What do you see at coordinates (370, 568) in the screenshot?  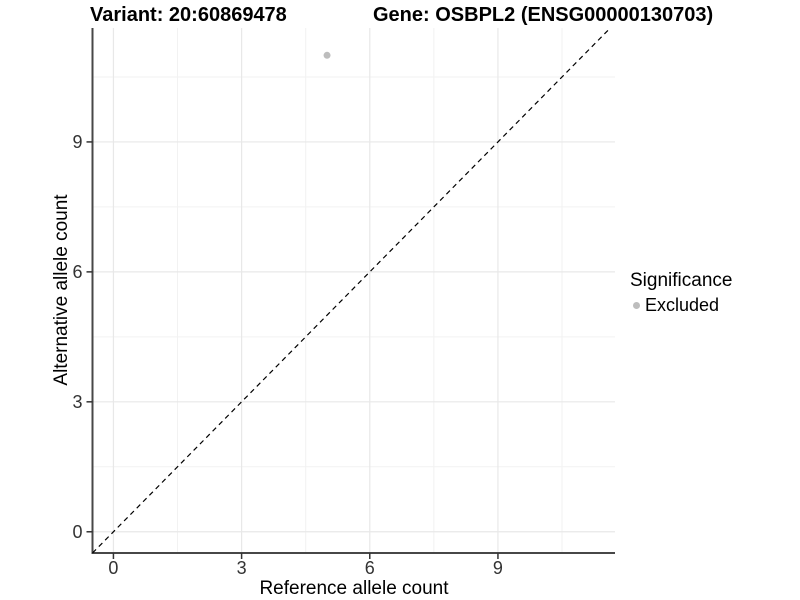 I see `x-tick-label: 6` at bounding box center [370, 568].